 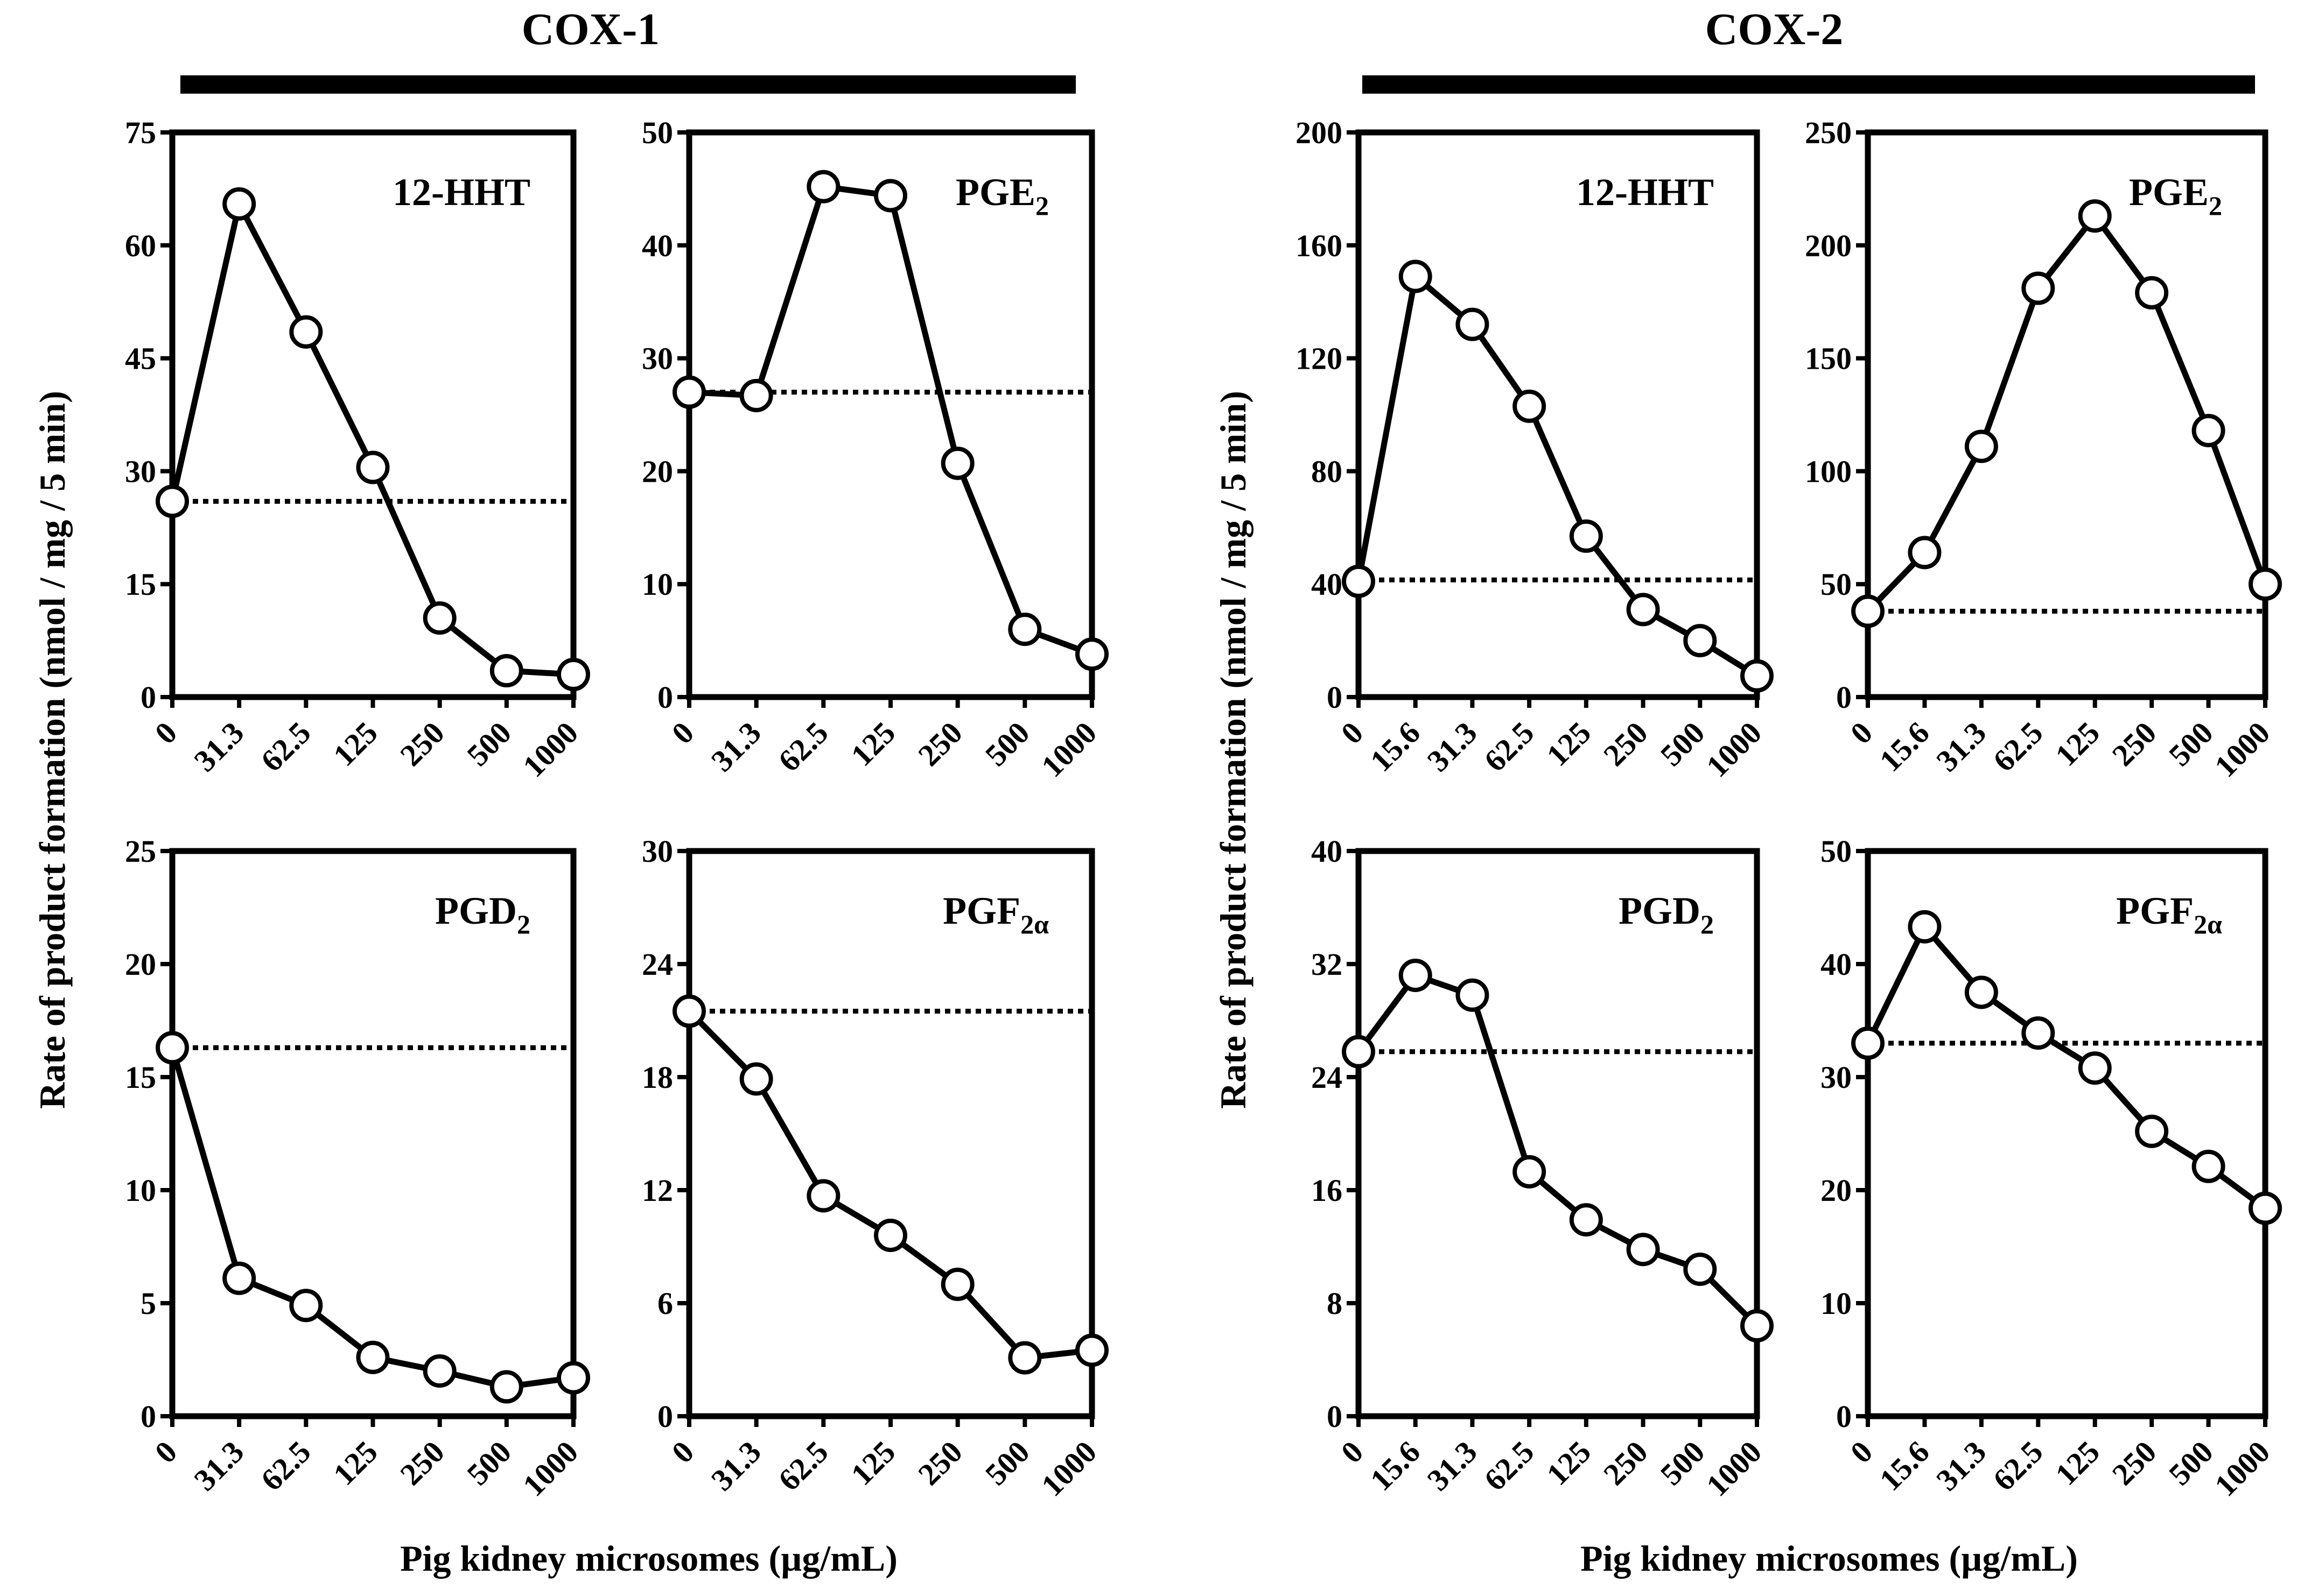 What do you see at coordinates (1828, 246) in the screenshot?
I see `y-tick-label: 200` at bounding box center [1828, 246].